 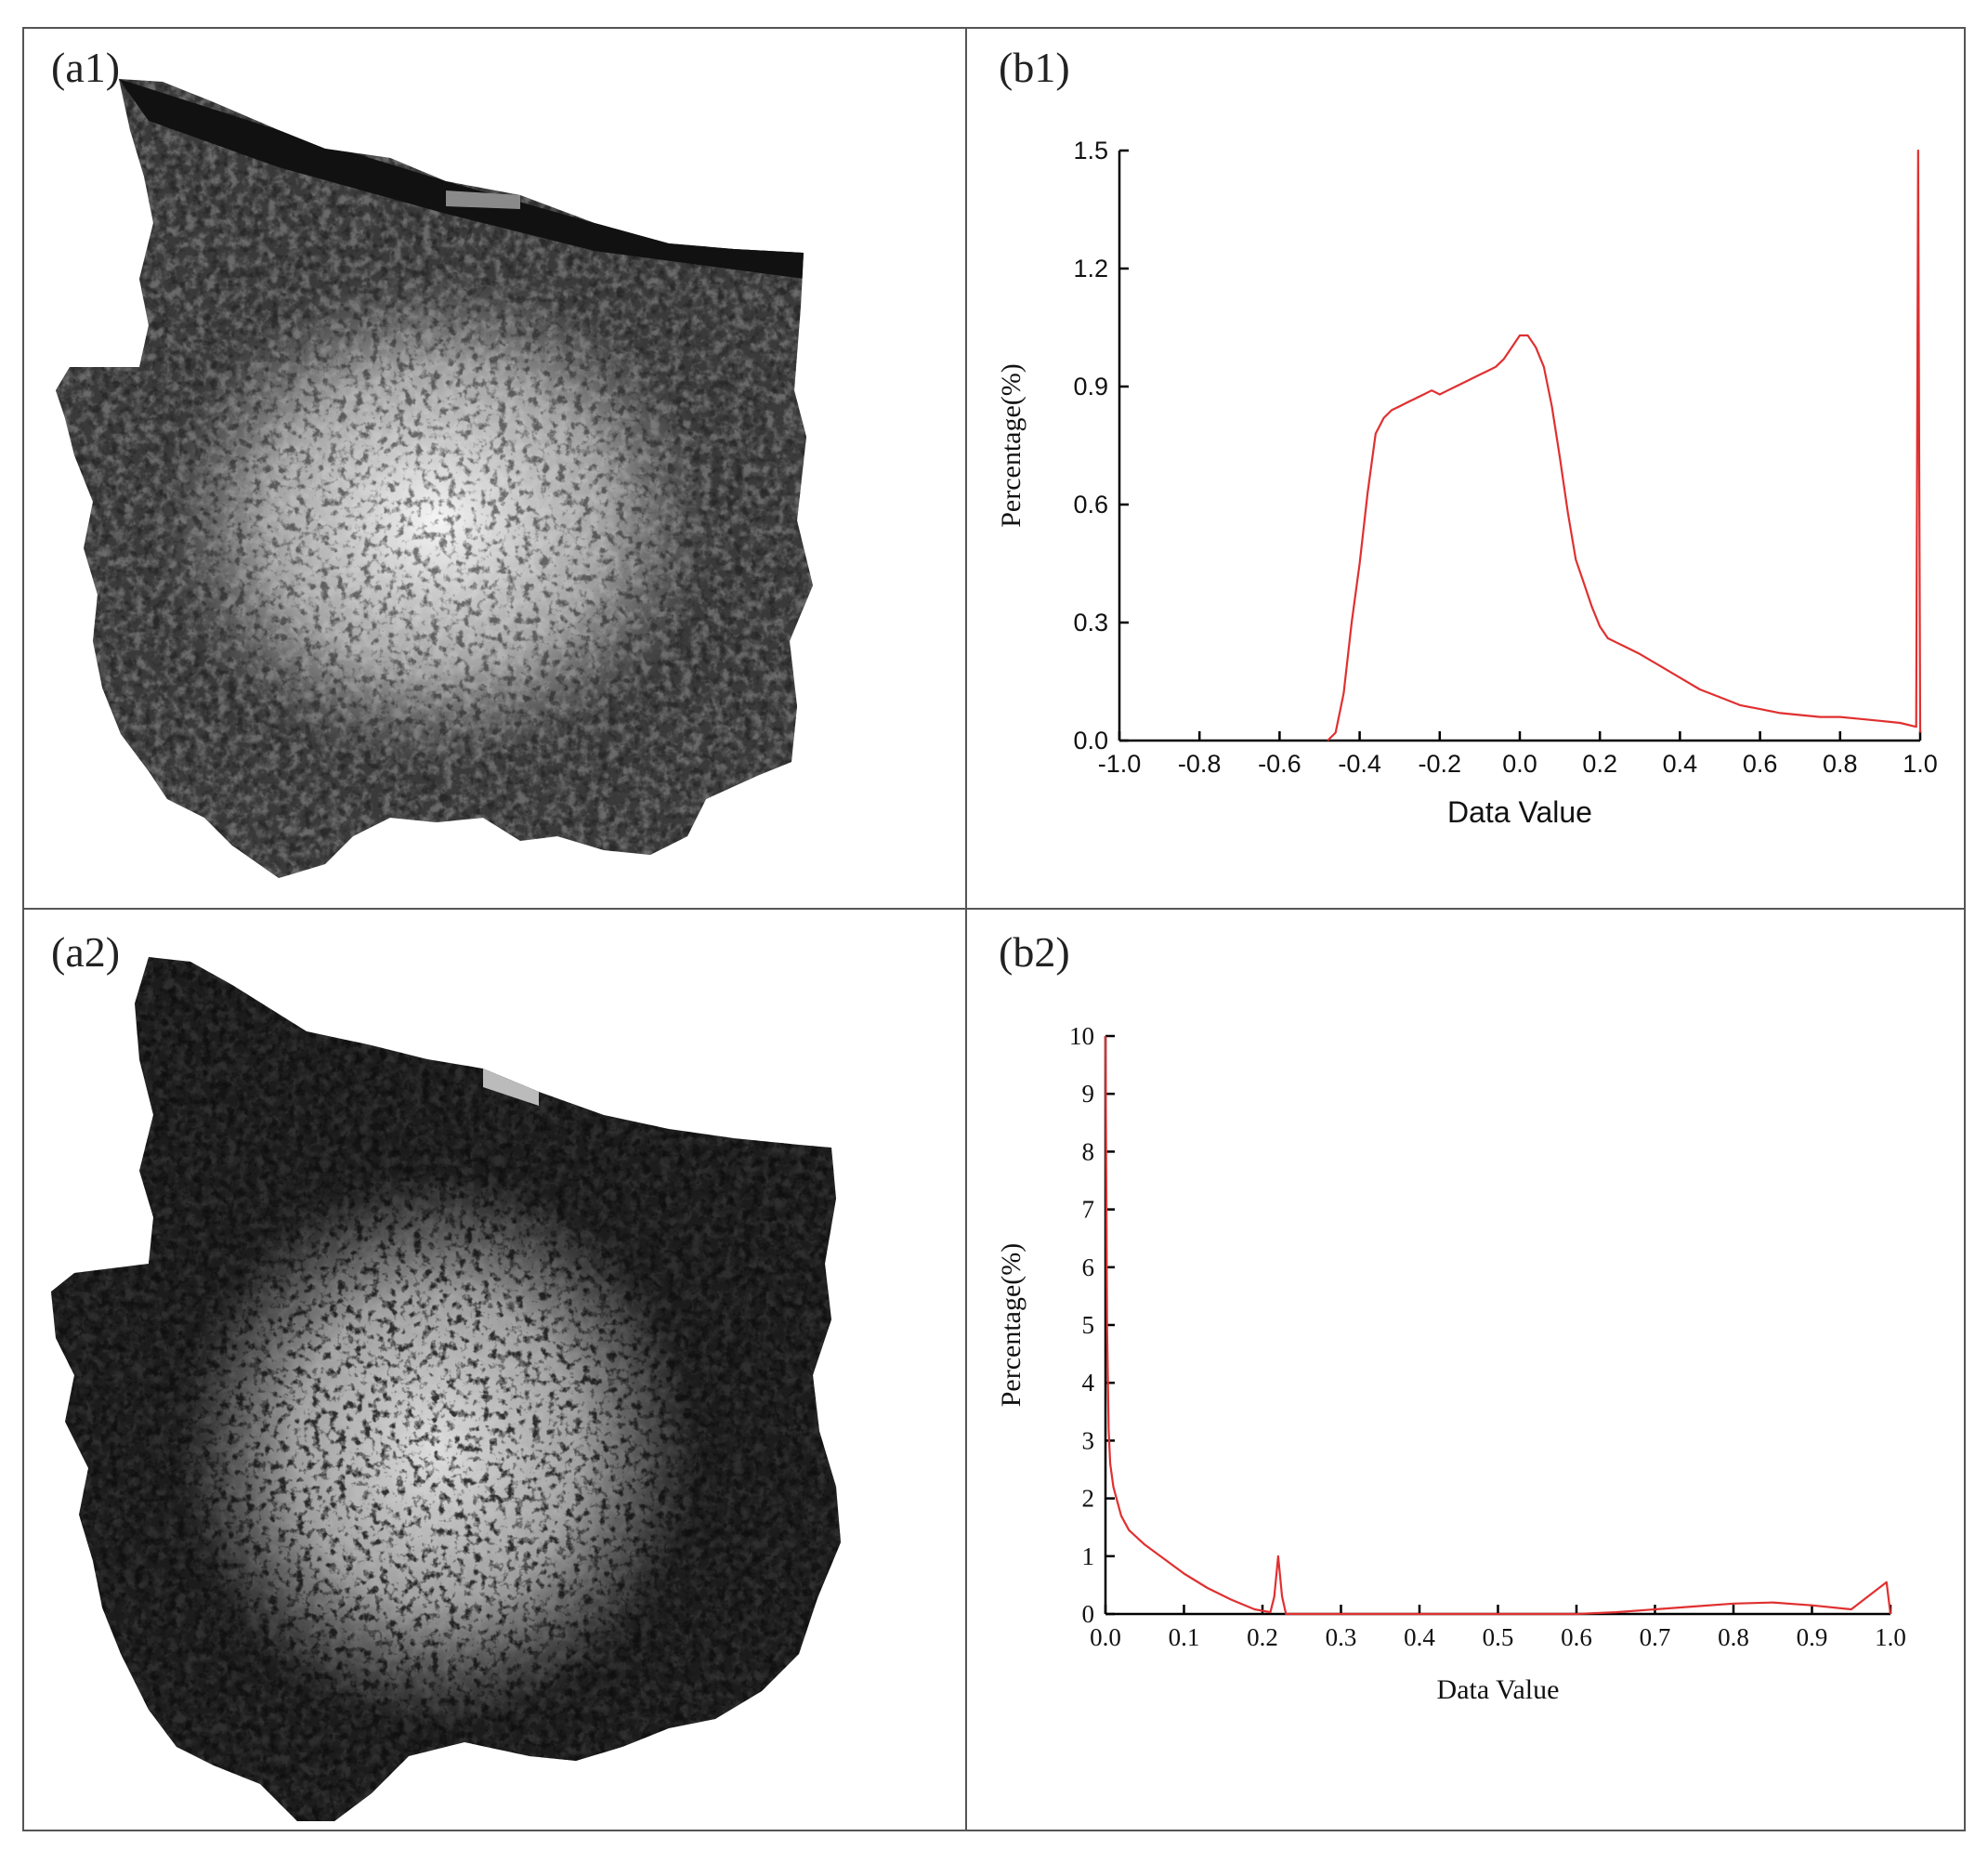 What do you see at coordinates (1091, 623) in the screenshot?
I see `b1-y-tick-label: 0.3` at bounding box center [1091, 623].